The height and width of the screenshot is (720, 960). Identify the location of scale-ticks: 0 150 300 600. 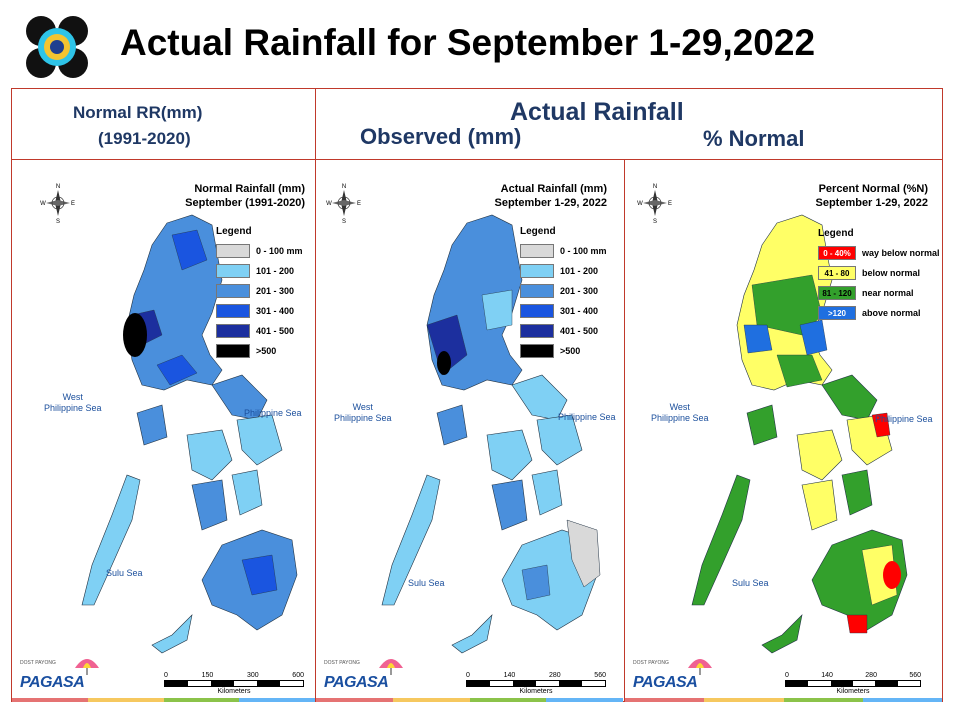
(234, 675).